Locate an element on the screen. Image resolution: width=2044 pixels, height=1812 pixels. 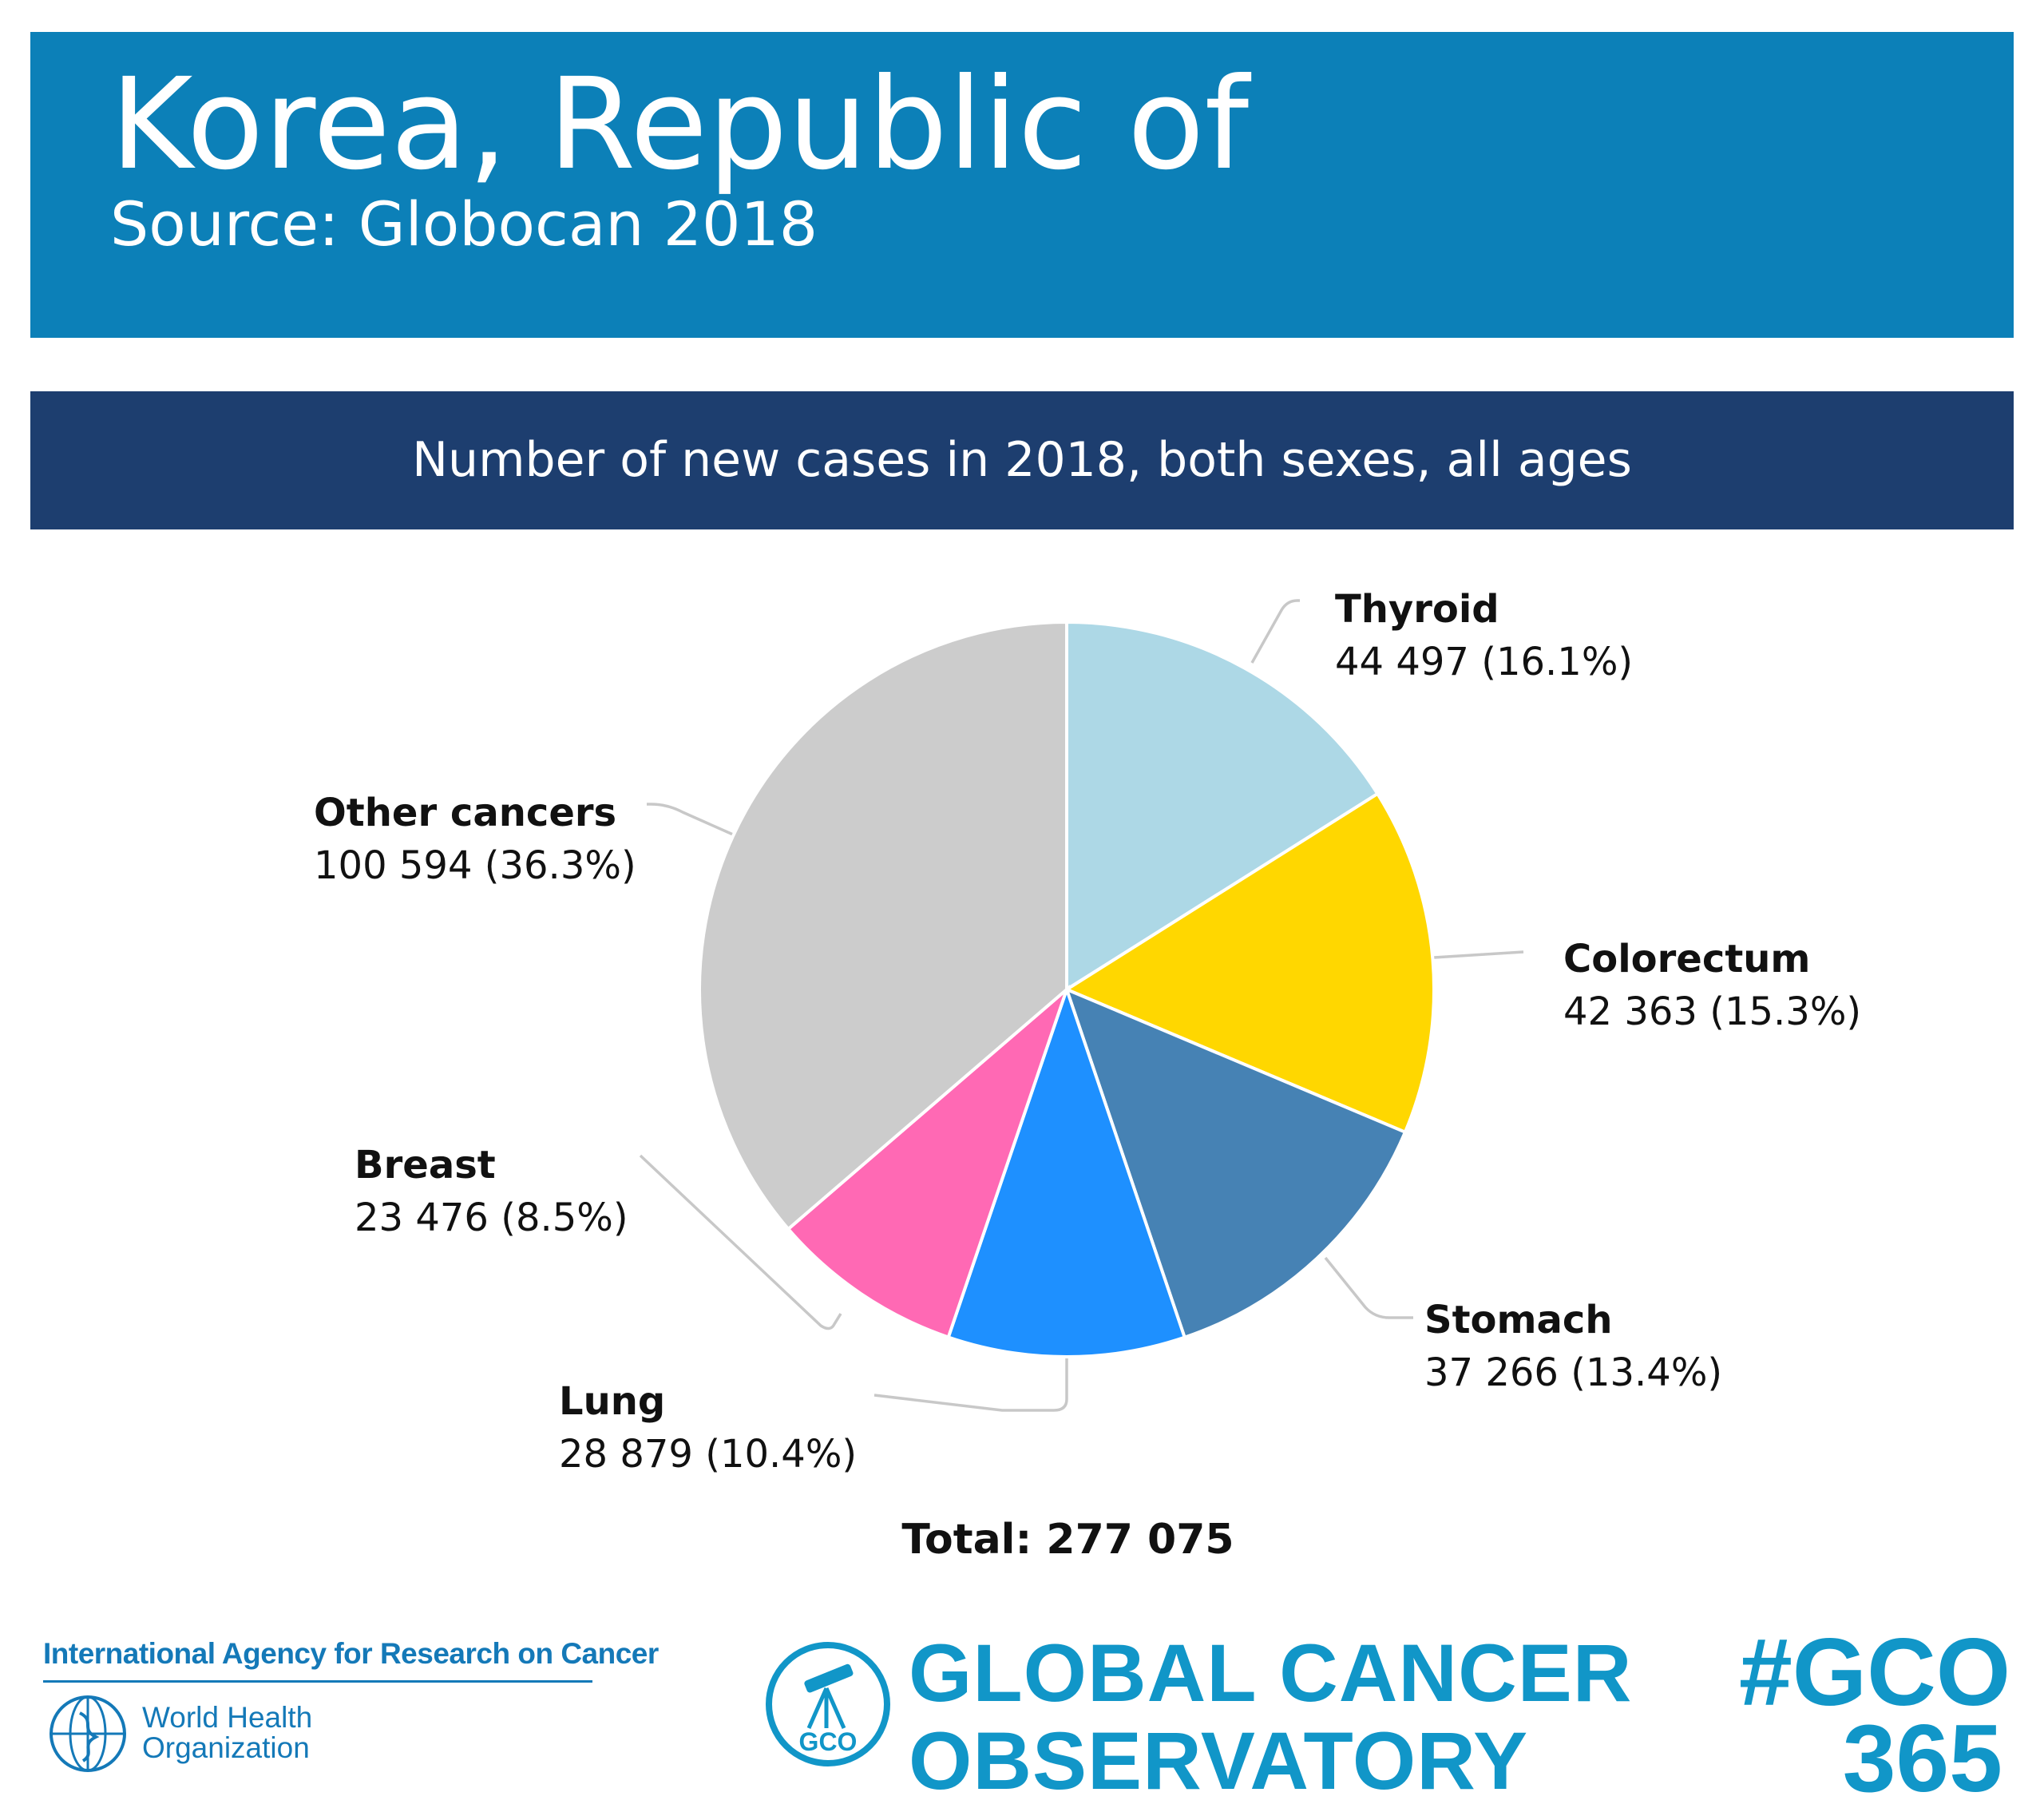
pie-slice-stomach is located at coordinates (1236, 1163).